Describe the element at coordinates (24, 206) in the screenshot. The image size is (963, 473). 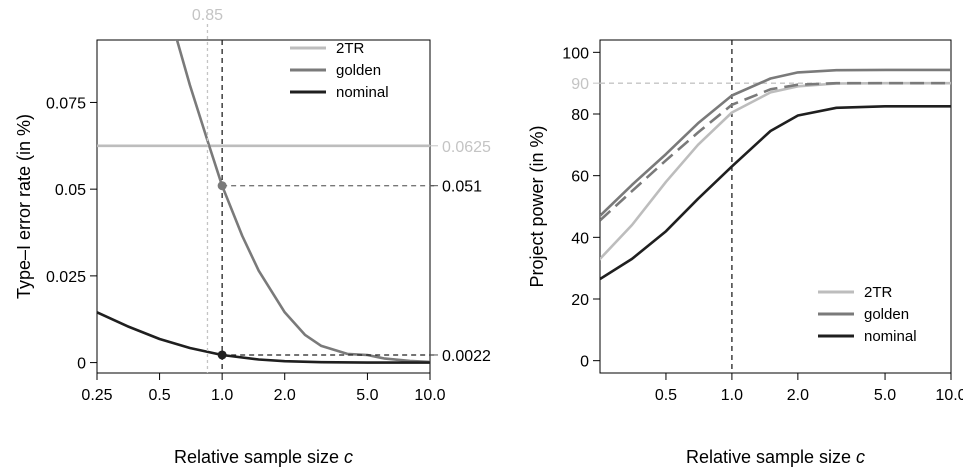
I see `y-axis-title: Type–I error rate (in %)` at that location.